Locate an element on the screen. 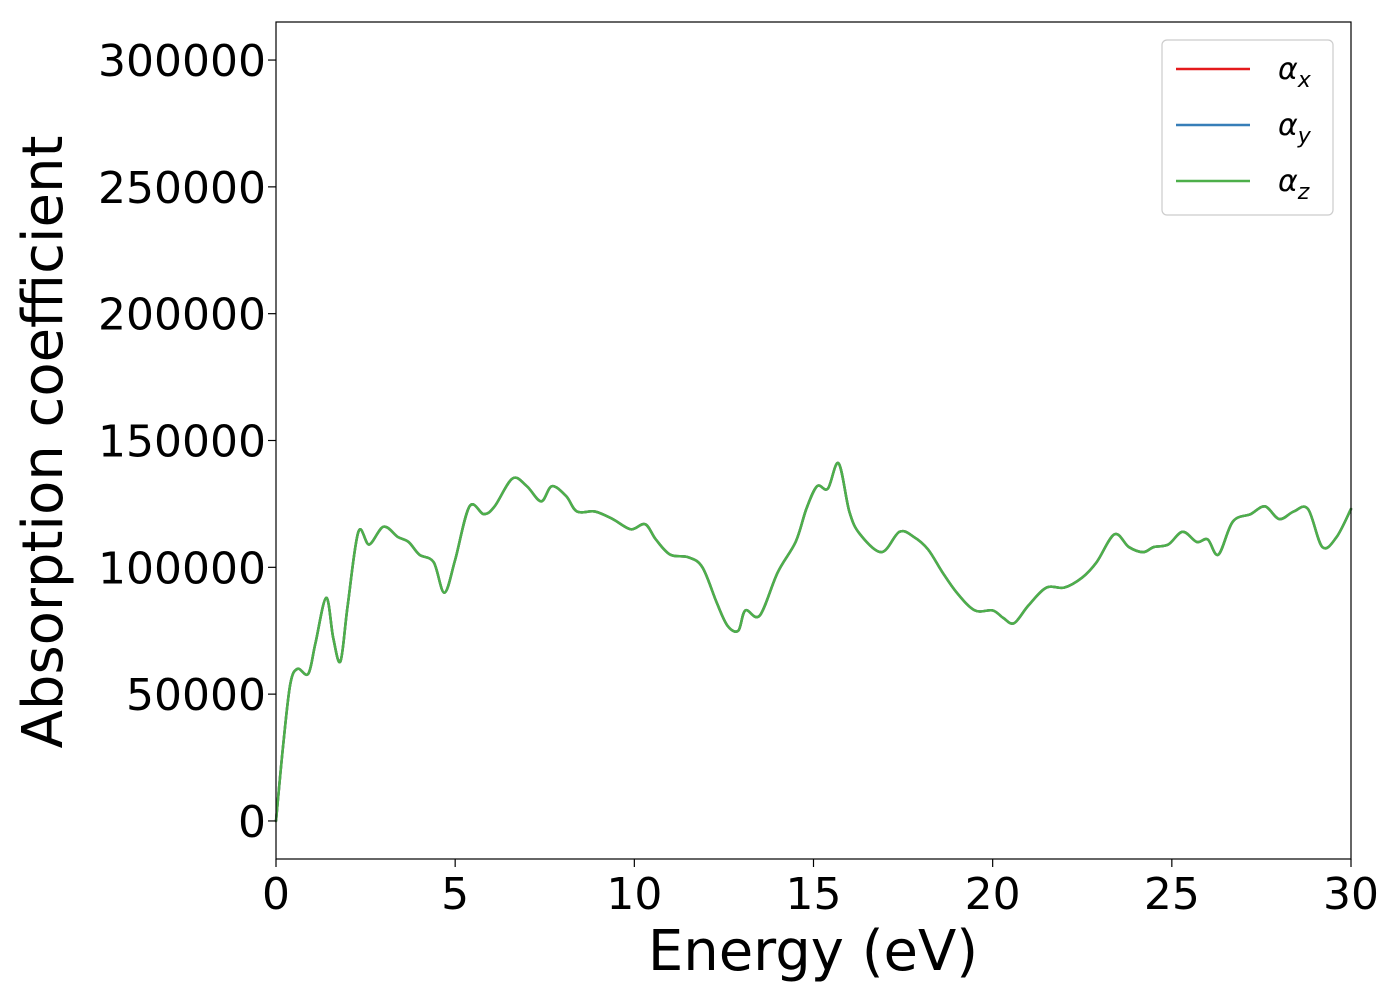 The image size is (1400, 1000). legend-label-x: αx is located at coordinates (1295, 72).